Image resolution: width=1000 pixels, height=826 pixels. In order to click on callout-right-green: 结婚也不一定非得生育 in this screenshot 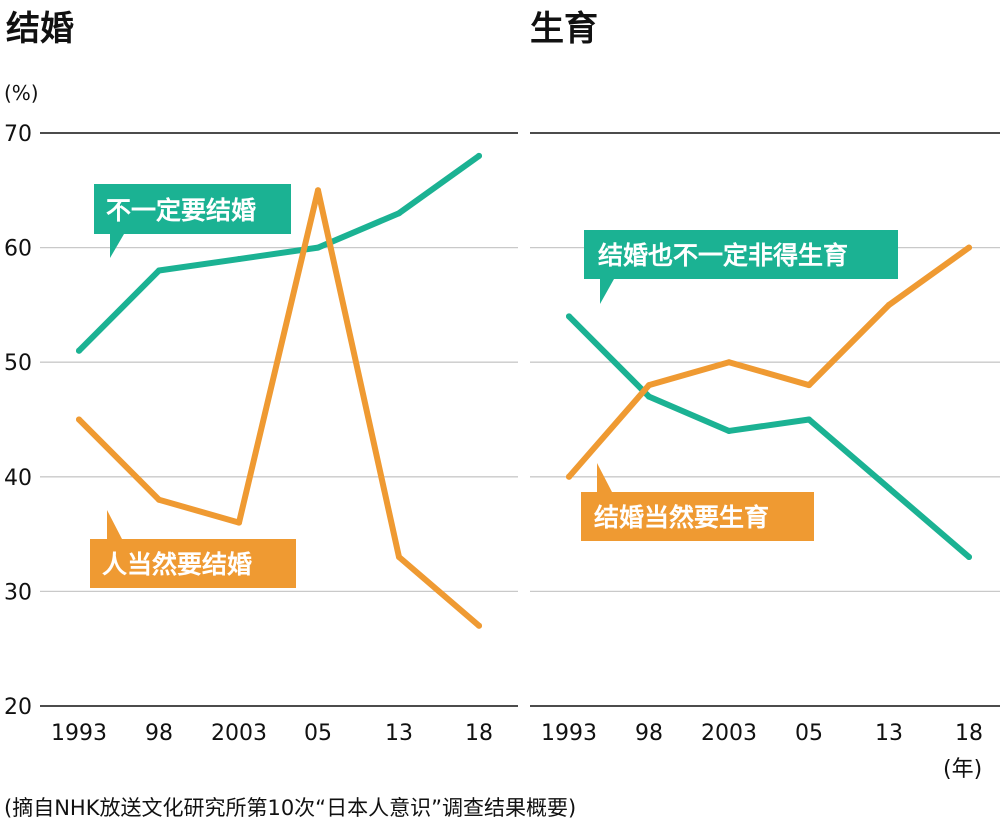, I will do `click(741, 267)`.